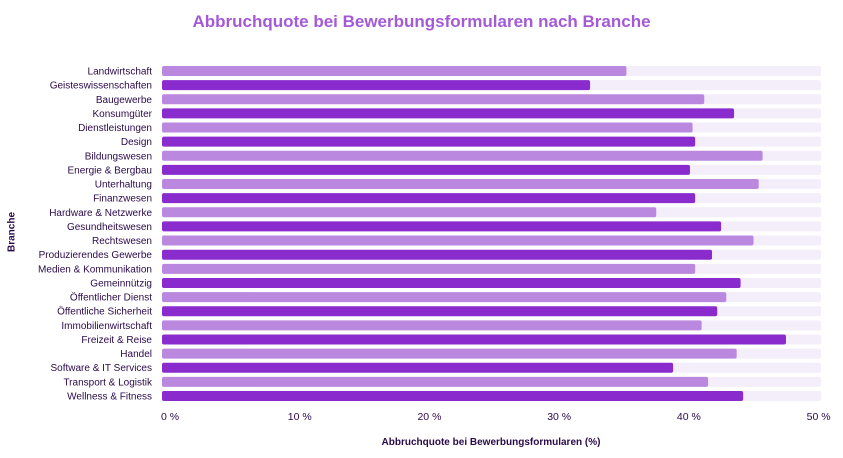 This screenshot has height=458, width=843. Describe the element at coordinates (108, 382) in the screenshot. I see `category-label: Transport & Logistik` at that location.